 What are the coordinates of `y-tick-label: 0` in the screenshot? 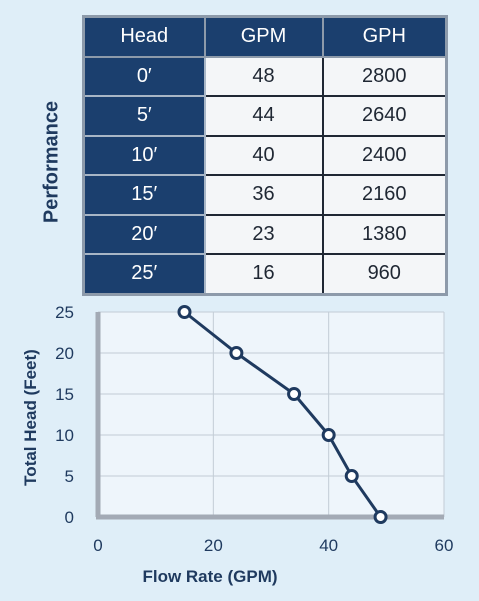 It's located at (69, 517).